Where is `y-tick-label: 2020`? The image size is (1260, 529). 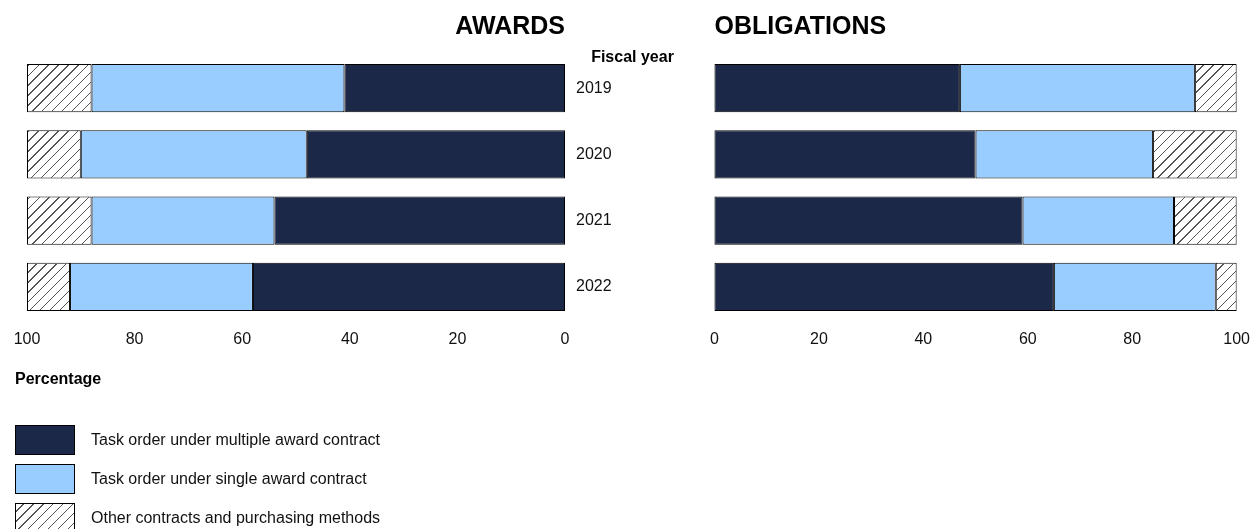
y-tick-label: 2020 is located at coordinates (594, 153).